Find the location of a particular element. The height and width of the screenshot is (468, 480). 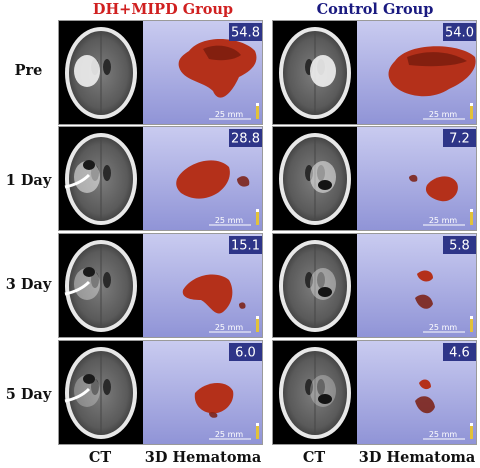

volume-value: 54.8 is located at coordinates (245, 33).